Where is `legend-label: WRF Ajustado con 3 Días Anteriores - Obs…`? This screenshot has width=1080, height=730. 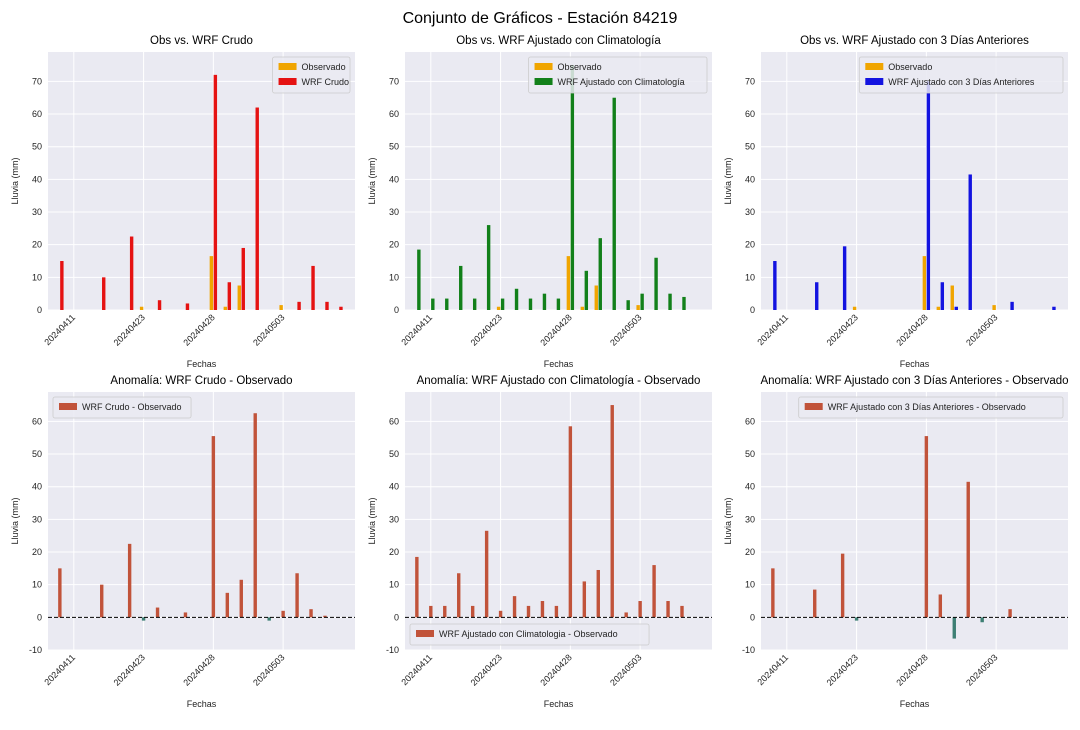
legend-label: WRF Ajustado con 3 Días Anteriores - Obs… is located at coordinates (927, 407).